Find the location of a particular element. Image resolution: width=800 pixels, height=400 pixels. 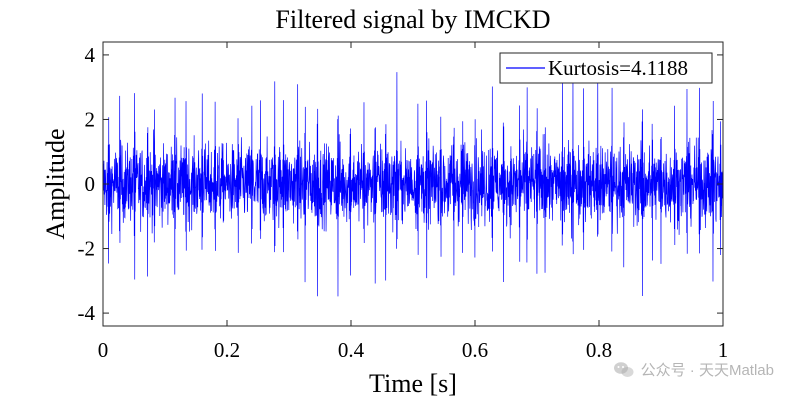

x-tick-label: 0 is located at coordinates (103, 350).